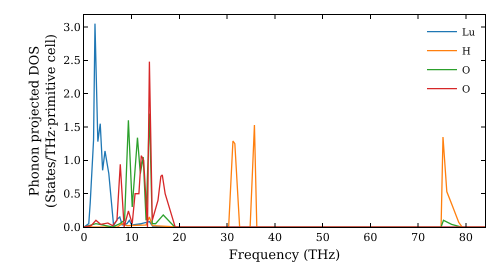 The image size is (500, 280). Describe the element at coordinates (72, 94) in the screenshot. I see `y-tick-label: 2.0` at that location.